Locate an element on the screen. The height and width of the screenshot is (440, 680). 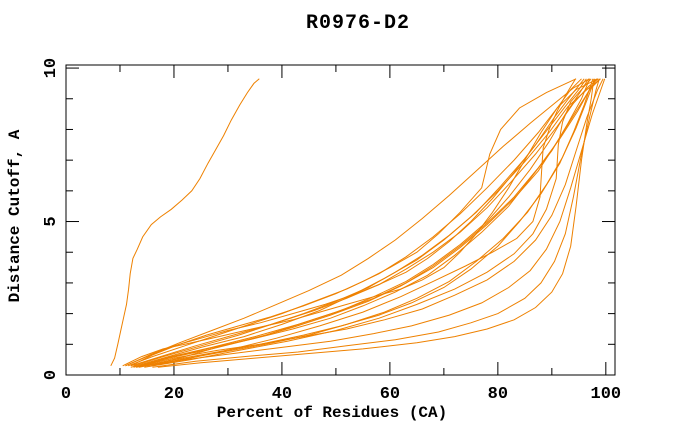
x-tick-label: 100 is located at coordinates (606, 394).